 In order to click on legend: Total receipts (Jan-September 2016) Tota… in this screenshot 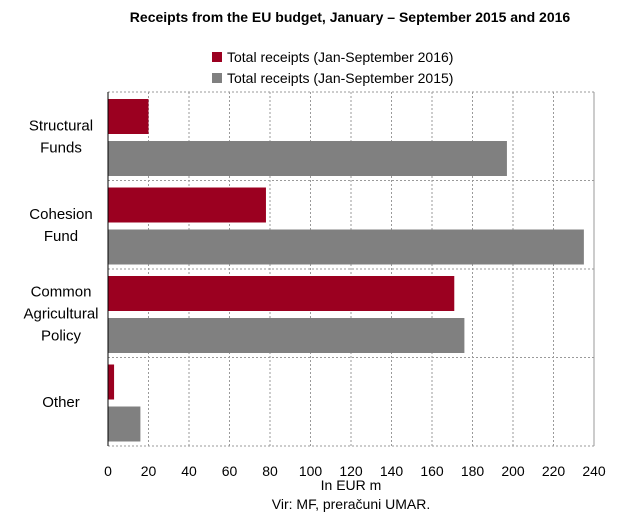, I will do `click(332, 67)`.